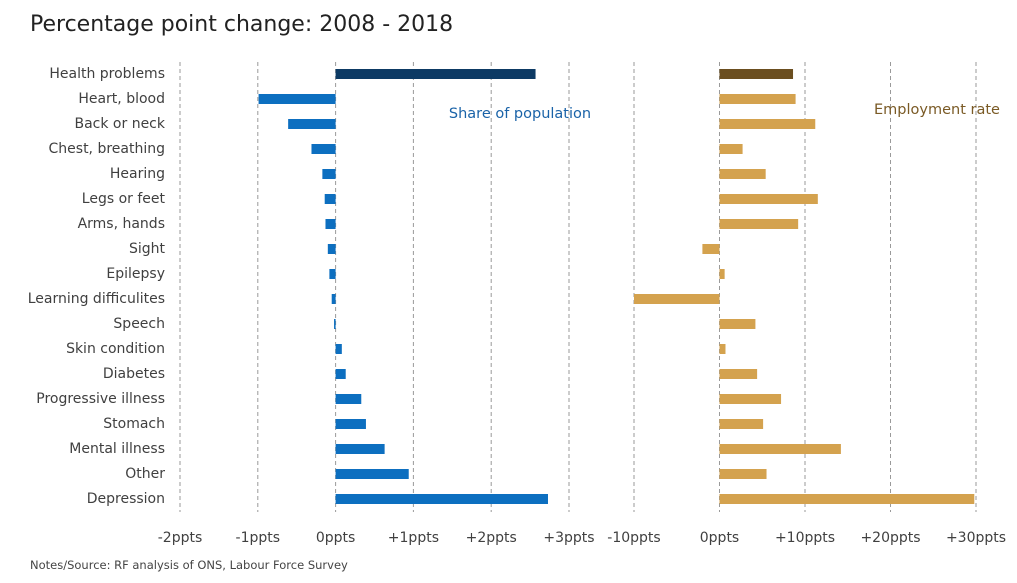  I want to click on x-tick-labels: -2ppts -1ppts 0ppts +1ppts +2ppts +3ppts, so click(376, 538).